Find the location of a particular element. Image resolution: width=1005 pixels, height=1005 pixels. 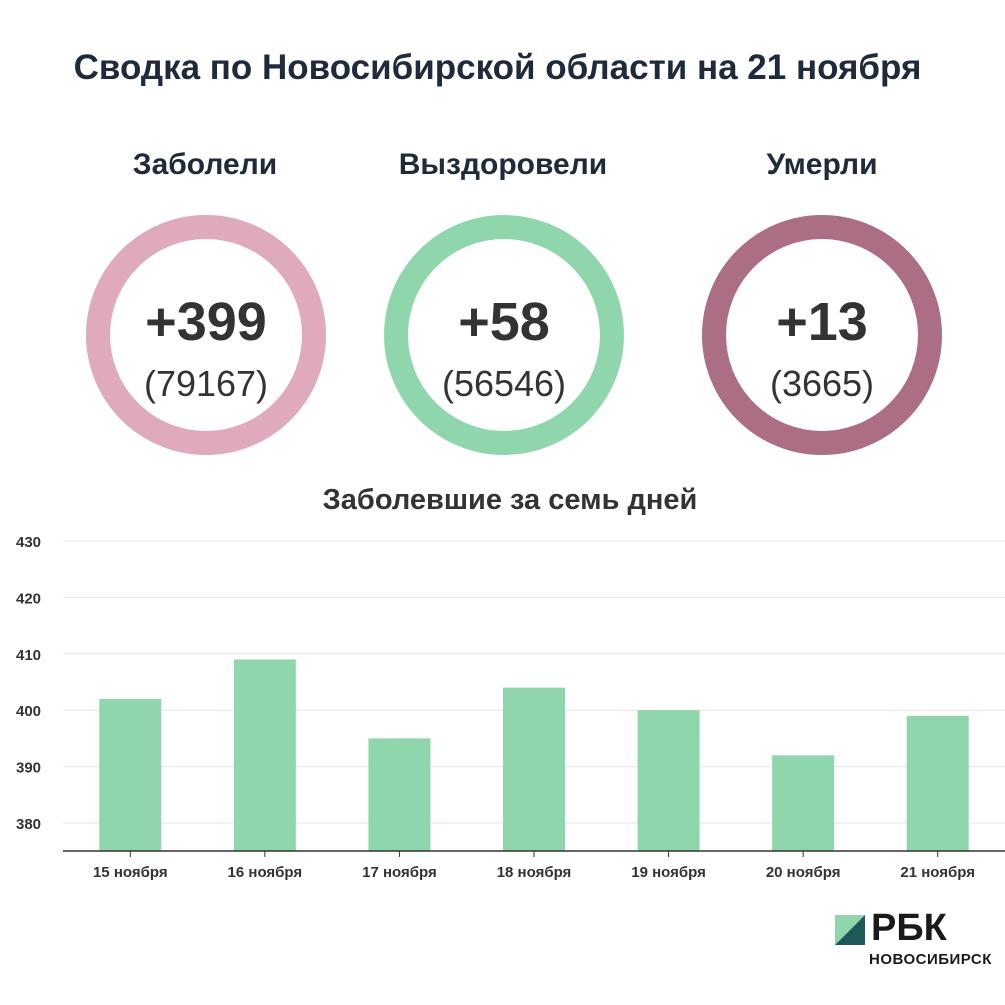

rbc-logo-mark-icon is located at coordinates (850, 930).